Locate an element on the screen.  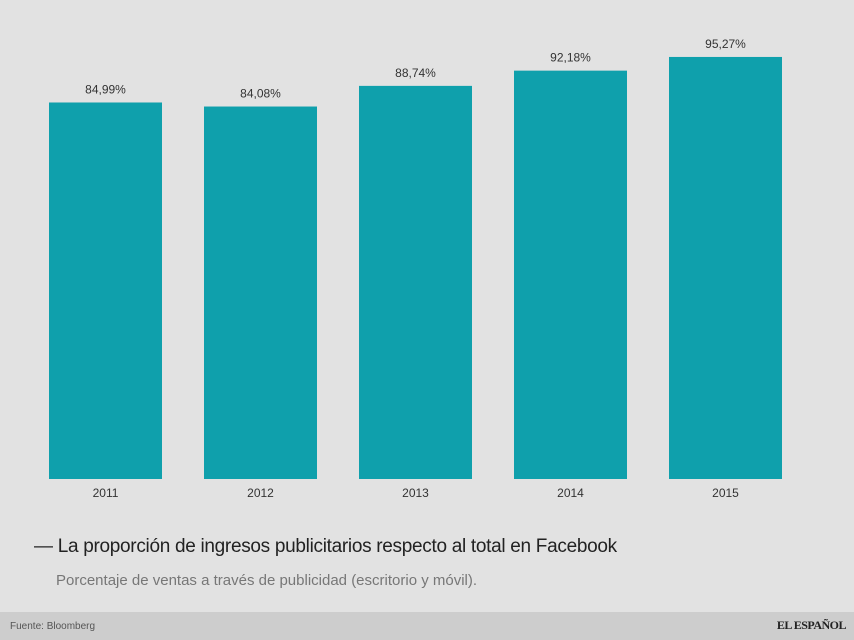
x-tick-label: 2014 is located at coordinates (570, 493).